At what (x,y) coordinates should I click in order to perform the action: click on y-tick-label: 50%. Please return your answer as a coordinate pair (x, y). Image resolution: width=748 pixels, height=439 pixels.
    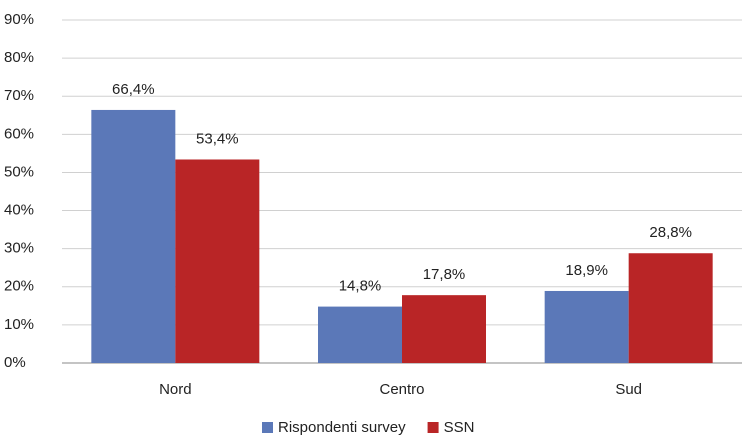
    Looking at the image, I should click on (19, 171).